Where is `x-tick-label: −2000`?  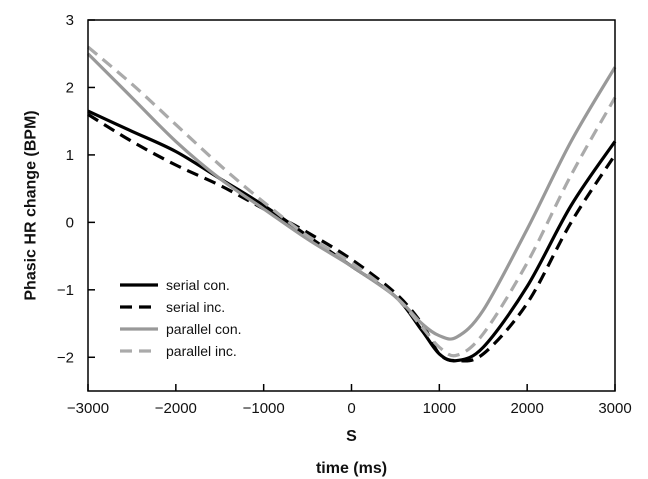 x-tick-label: −2000 is located at coordinates (176, 408).